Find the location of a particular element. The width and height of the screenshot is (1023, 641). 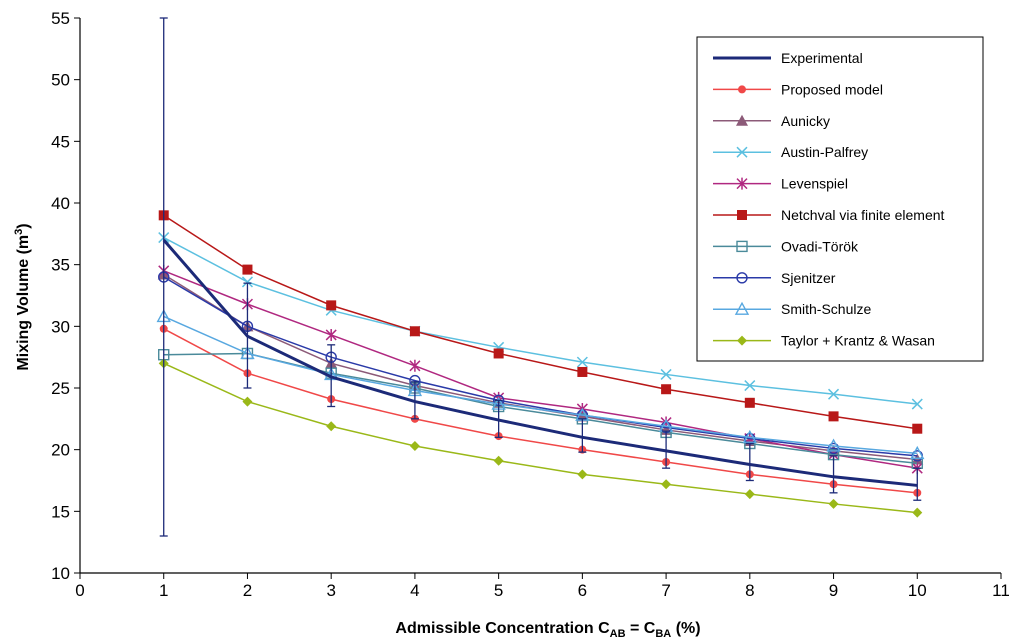

legend-item-sjenitzer: Sjenitzer is located at coordinates (774, 278).